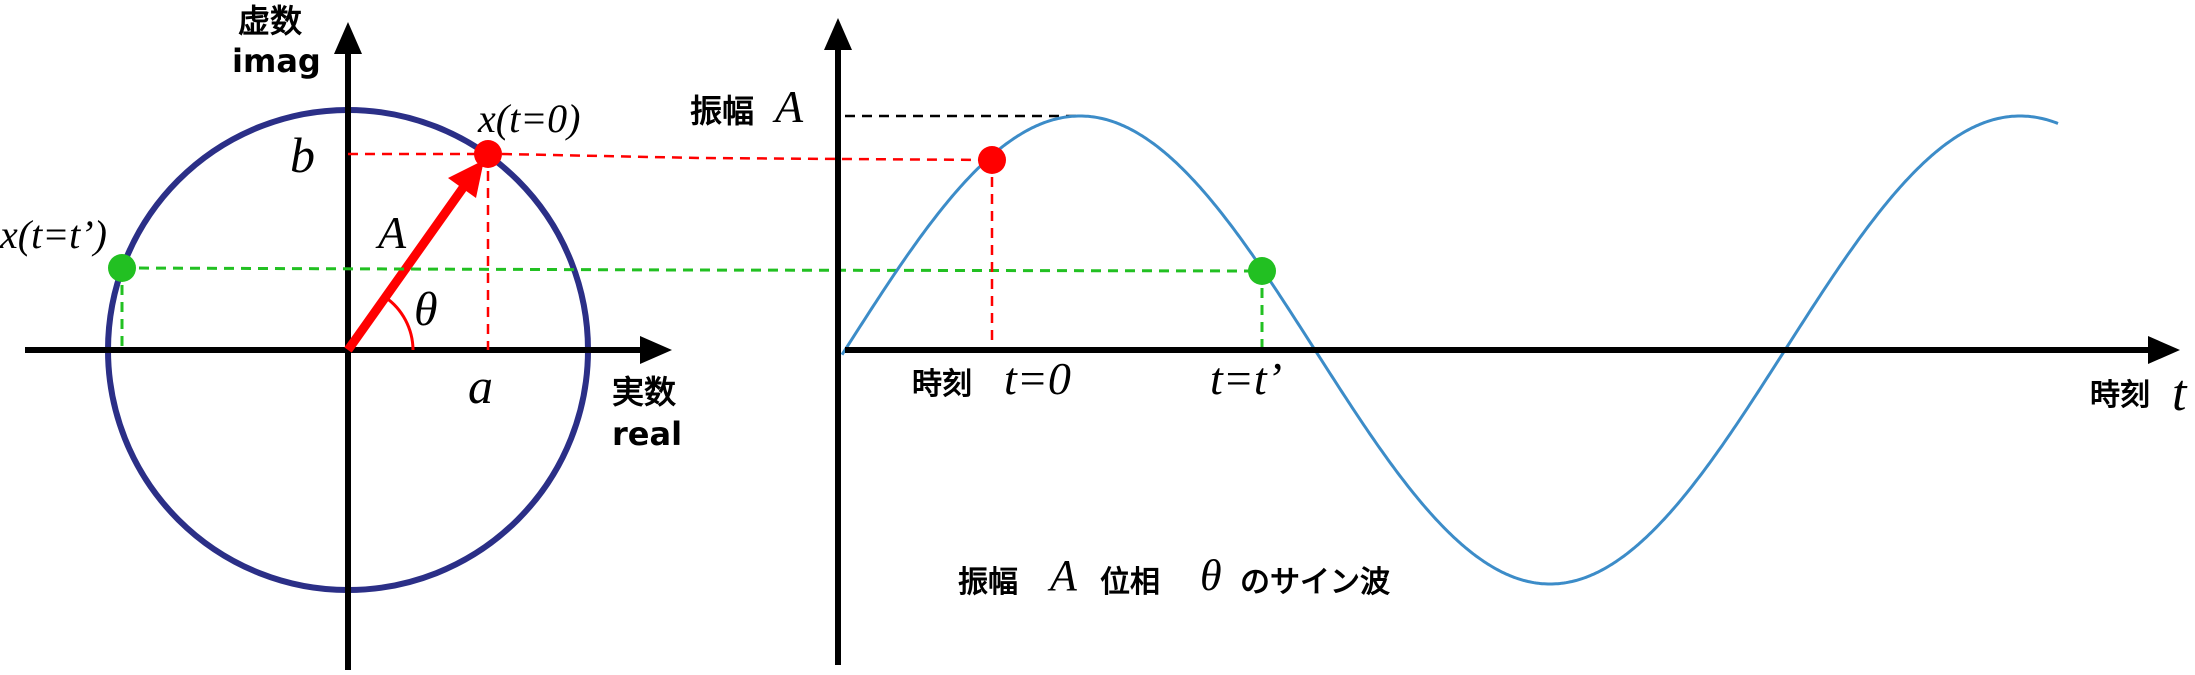 Image resolution: width=2195 pixels, height=675 pixels. I want to click on label-x-t0: x(t=0), so click(529, 118).